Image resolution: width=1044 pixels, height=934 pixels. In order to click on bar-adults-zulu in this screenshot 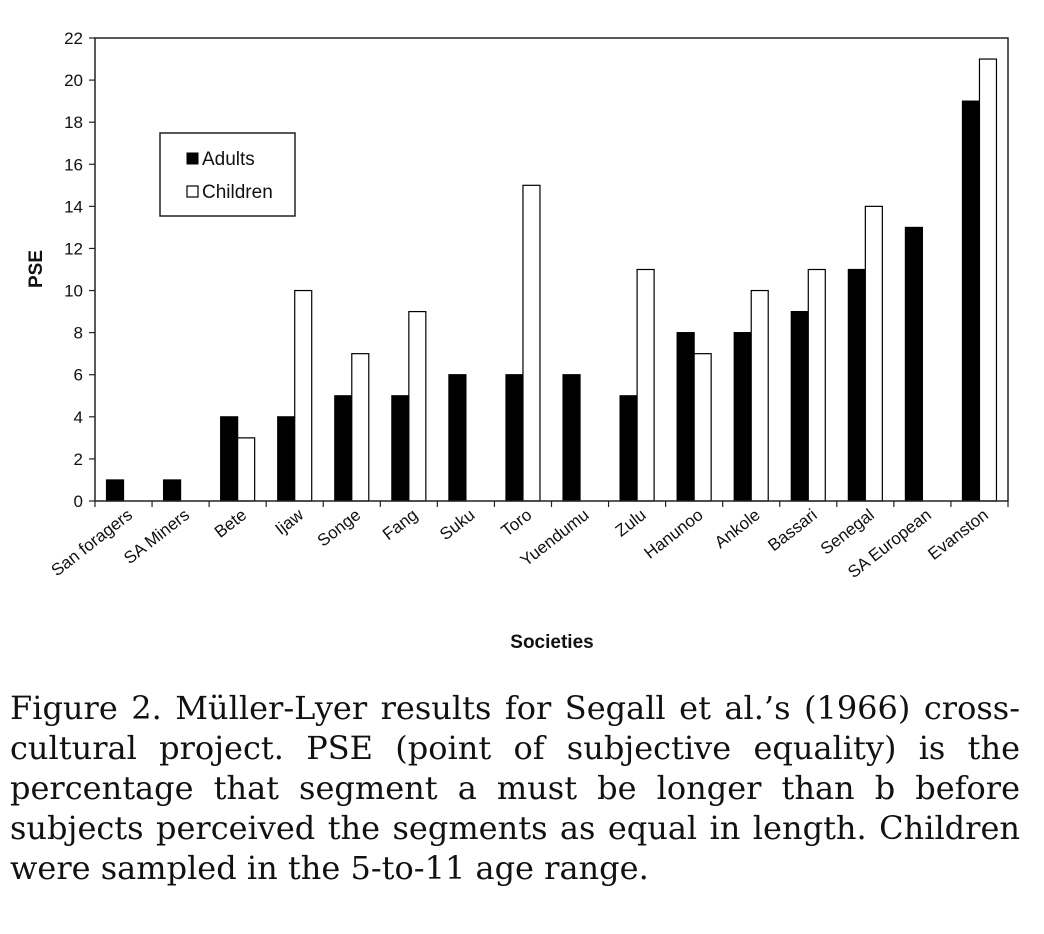, I will do `click(628, 448)`.